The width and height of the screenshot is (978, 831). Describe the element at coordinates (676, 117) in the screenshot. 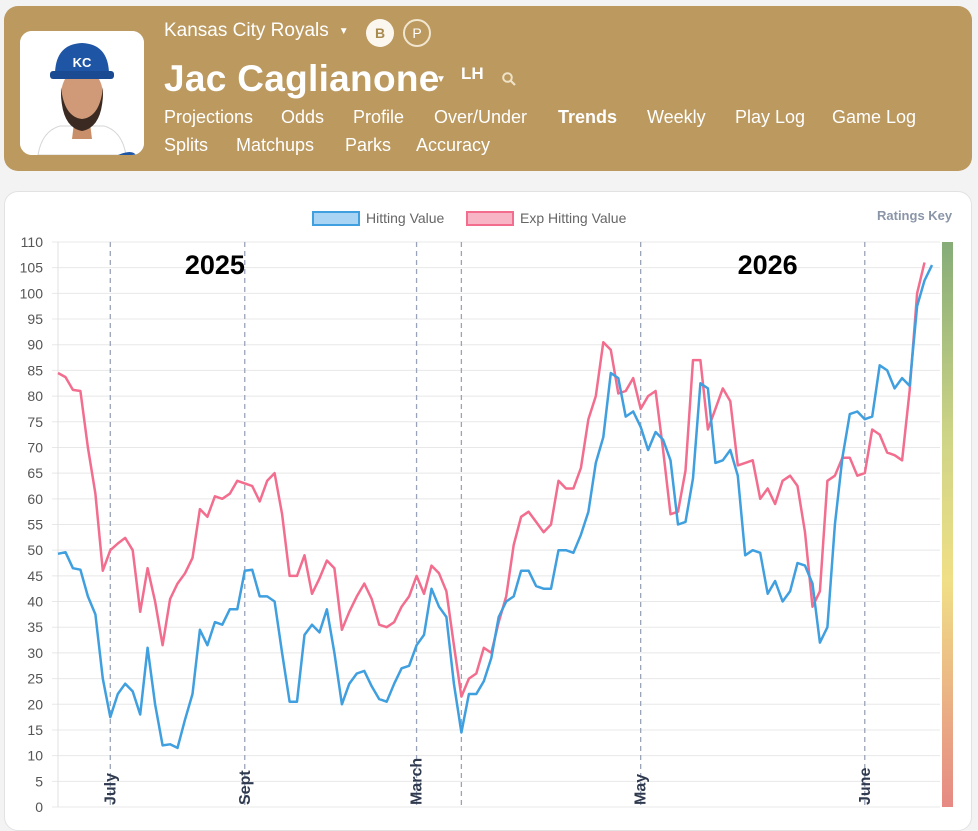

I see `tab-weekly: Weekly` at that location.